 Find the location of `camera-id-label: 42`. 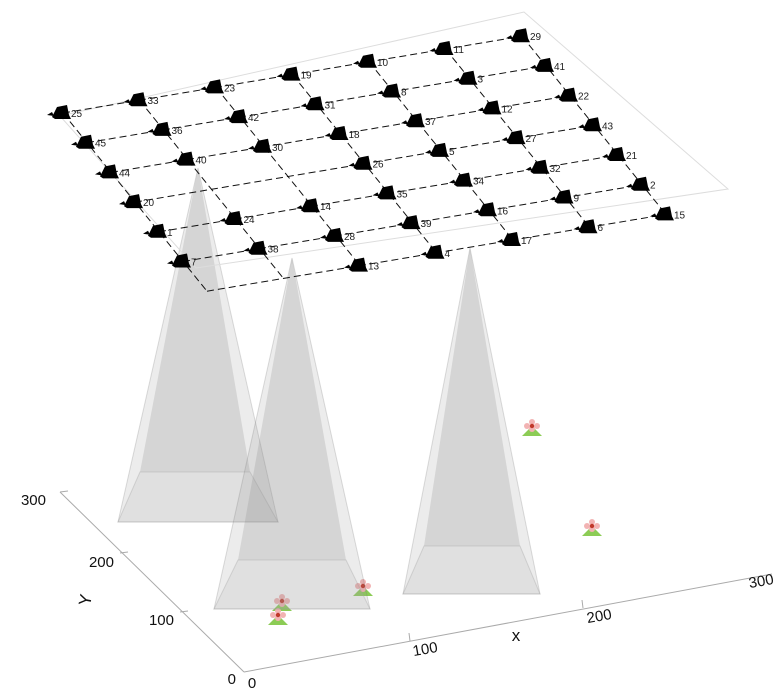

camera-id-label: 42 is located at coordinates (254, 118).